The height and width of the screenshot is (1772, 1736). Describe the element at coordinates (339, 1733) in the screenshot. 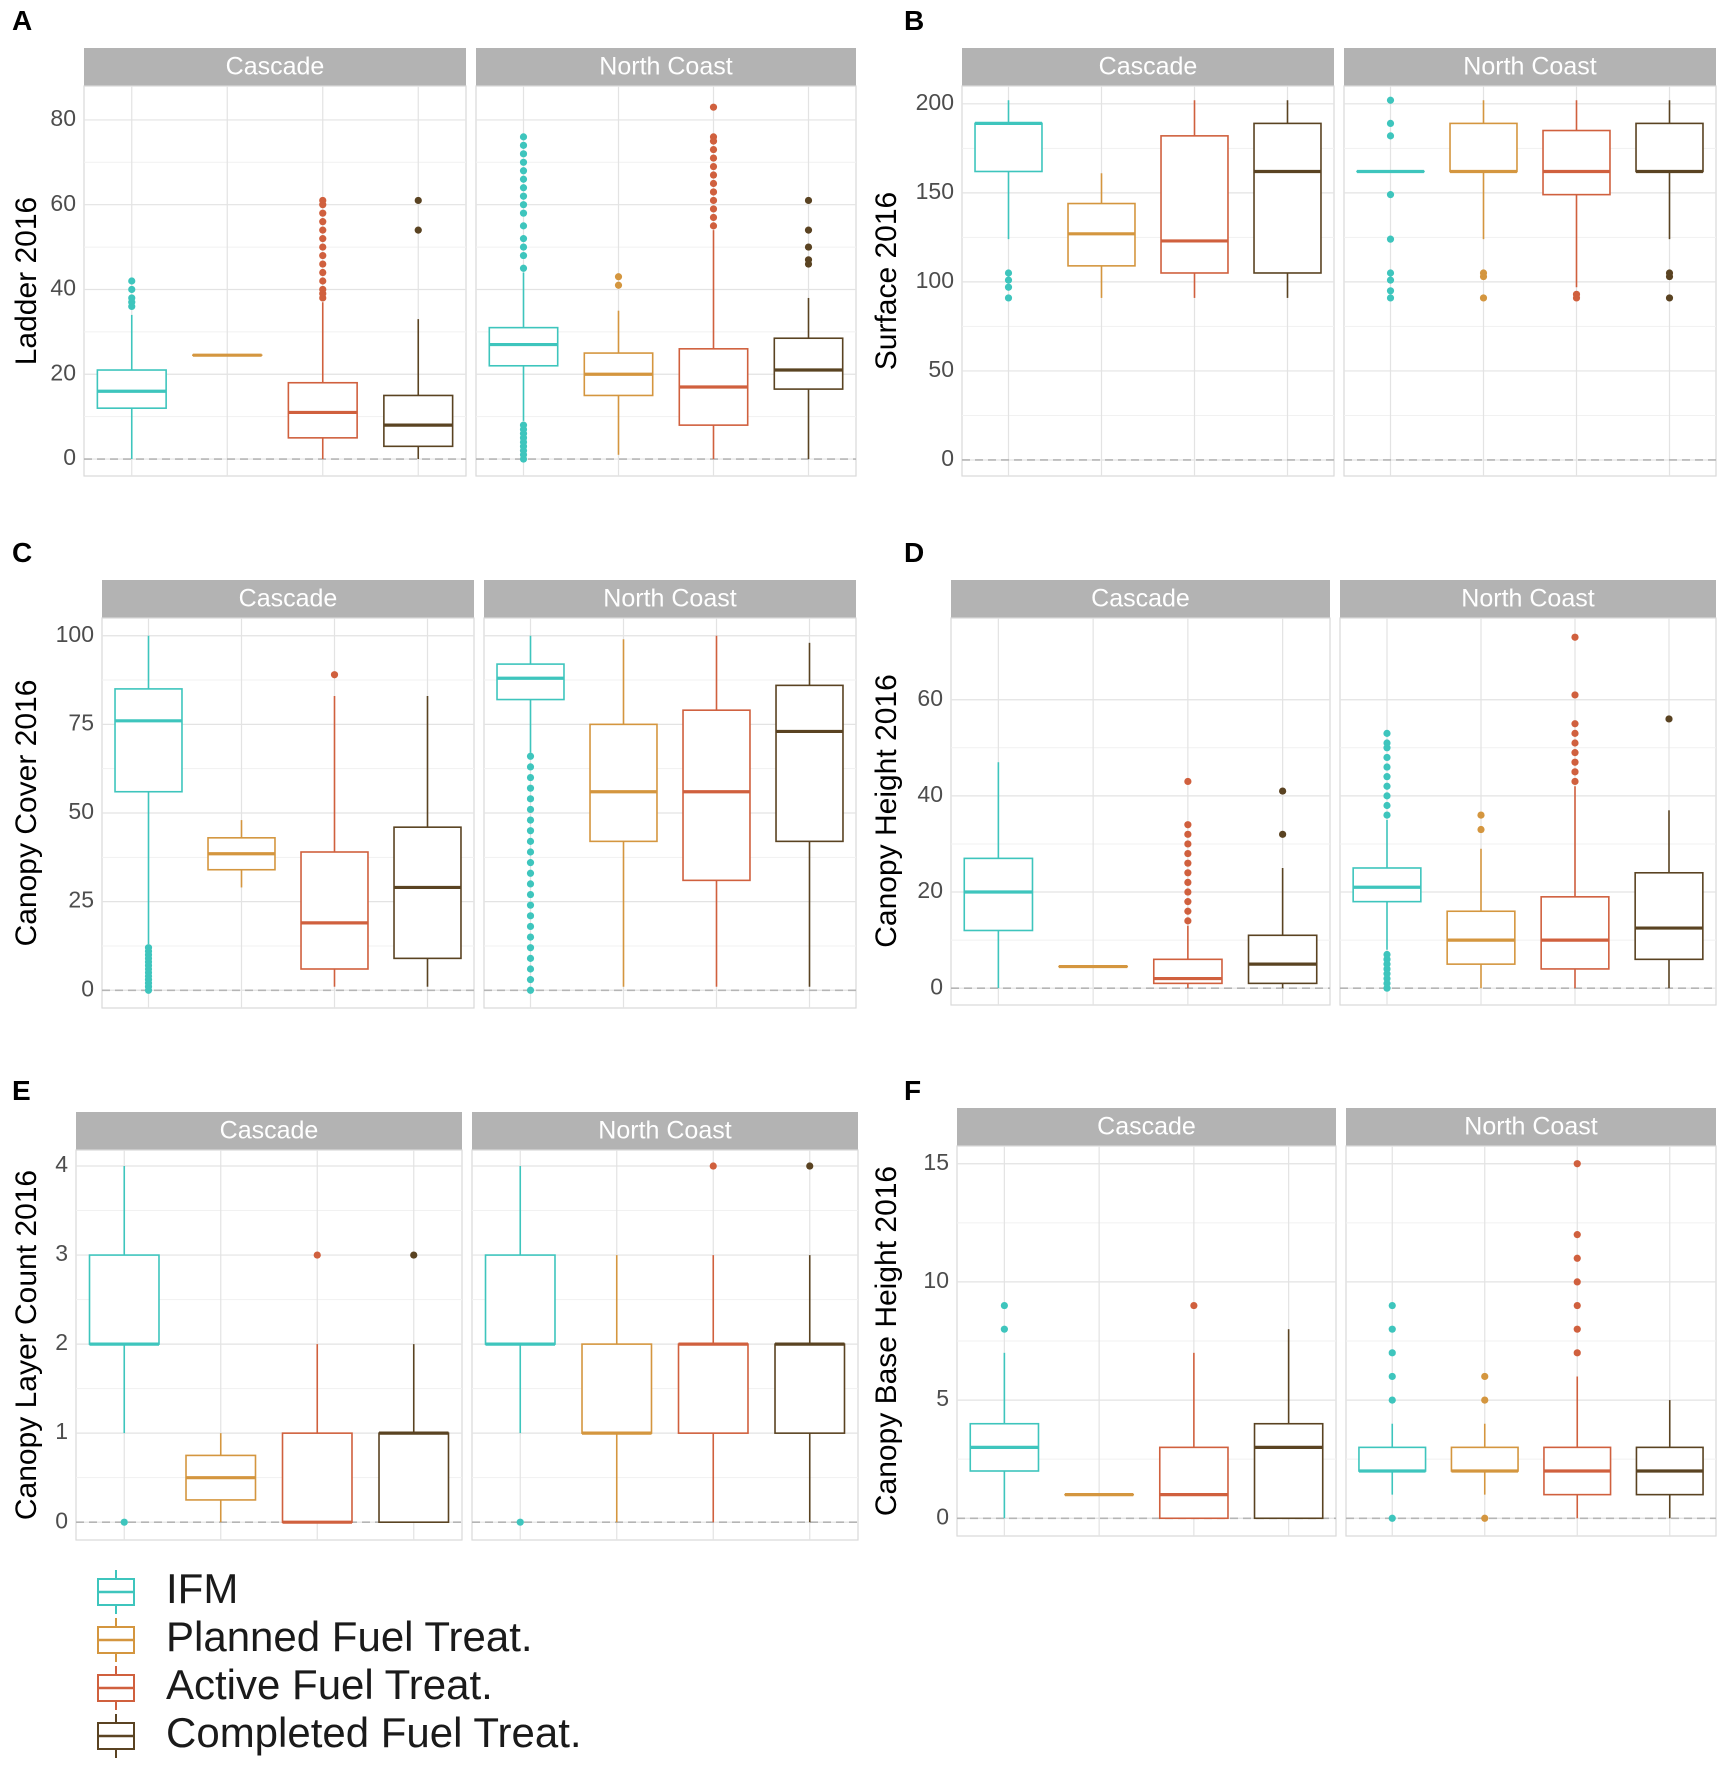

I see `legend-item: Completed Fuel Treat.` at that location.